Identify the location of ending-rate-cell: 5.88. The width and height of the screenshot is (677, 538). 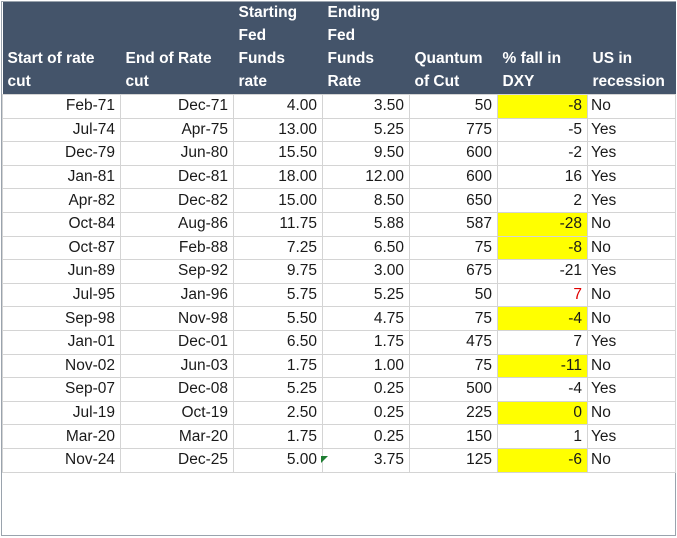
(366, 224).